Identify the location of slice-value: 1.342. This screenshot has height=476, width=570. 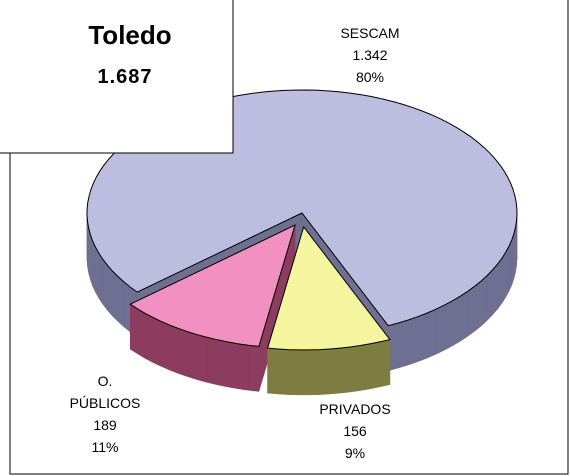
(370, 55).